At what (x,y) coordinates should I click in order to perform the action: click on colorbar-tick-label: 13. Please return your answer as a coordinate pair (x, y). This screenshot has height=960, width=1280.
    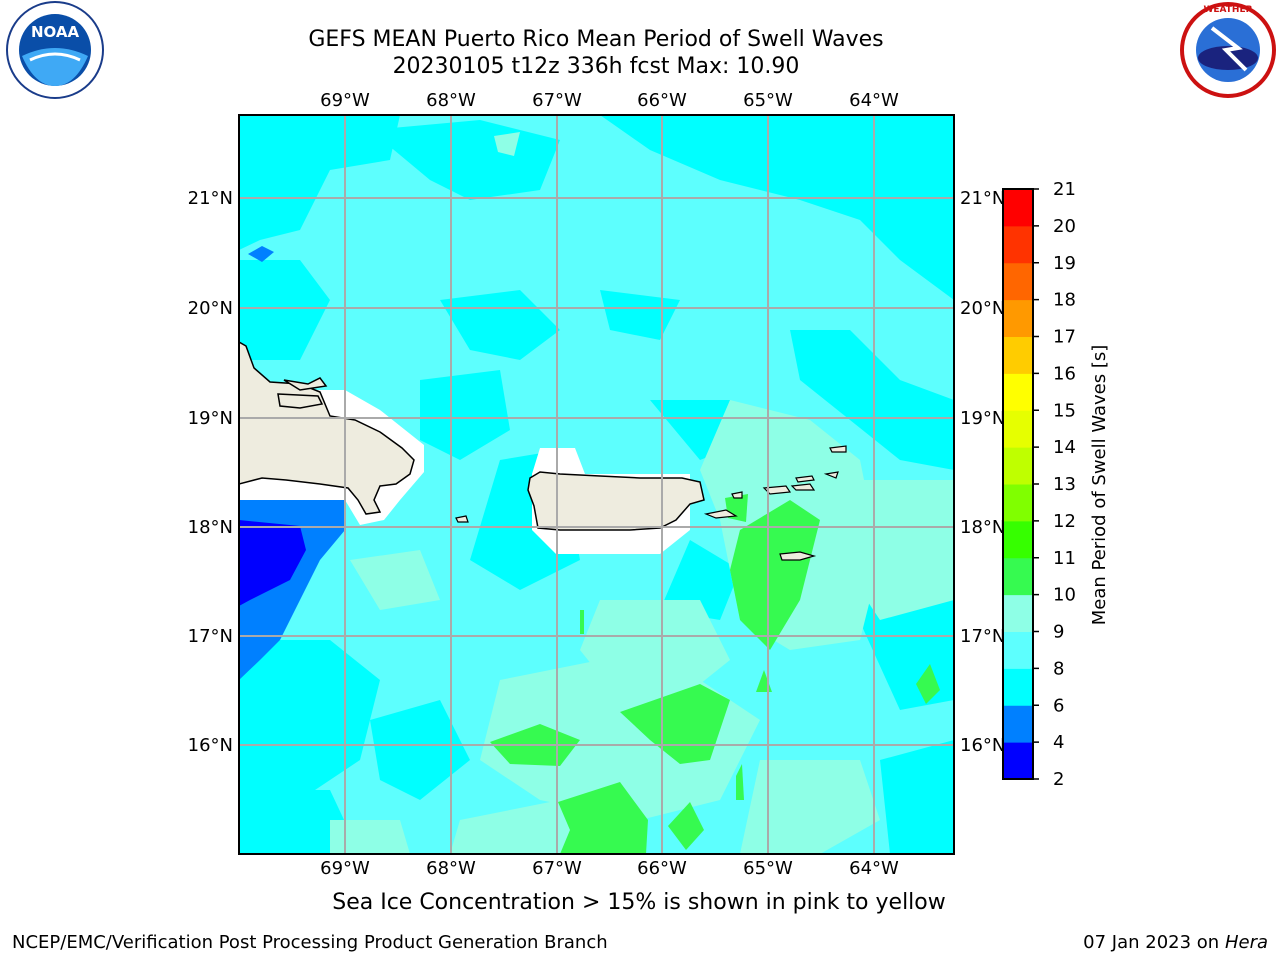
    Looking at the image, I should click on (1064, 484).